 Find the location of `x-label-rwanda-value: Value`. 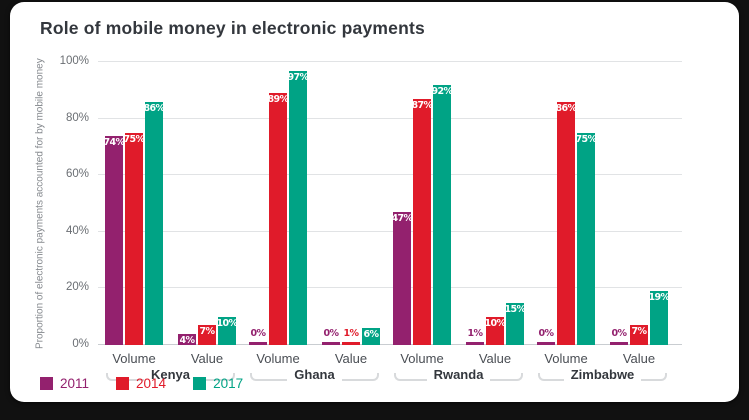

x-label-rwanda-value: Value is located at coordinates (495, 358).